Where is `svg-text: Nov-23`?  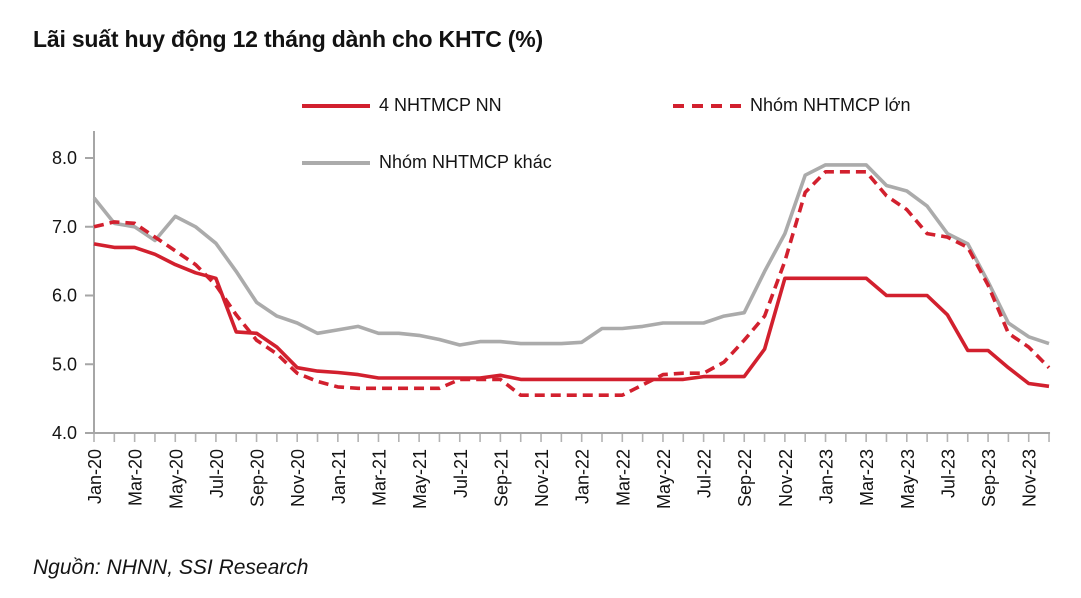 svg-text: Nov-23 is located at coordinates (1030, 478).